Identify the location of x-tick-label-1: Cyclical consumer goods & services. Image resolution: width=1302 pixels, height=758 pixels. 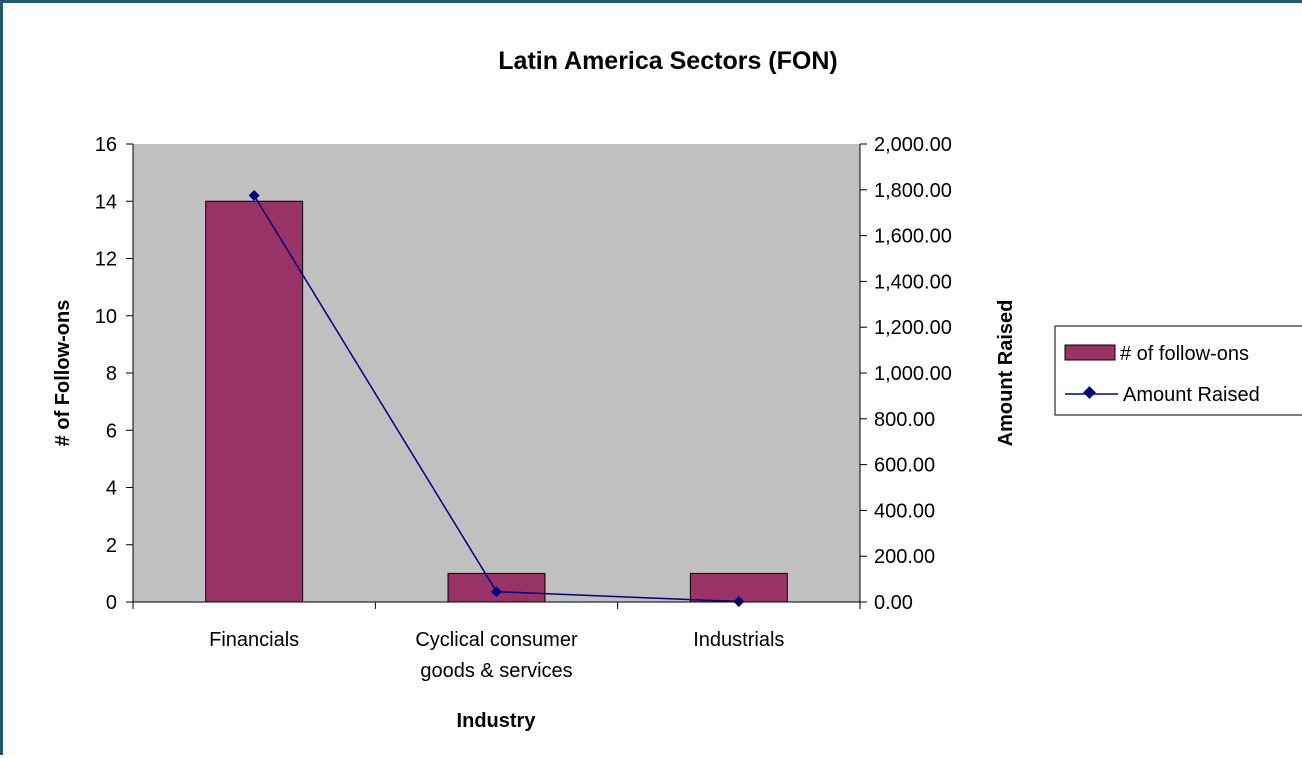
(496, 655).